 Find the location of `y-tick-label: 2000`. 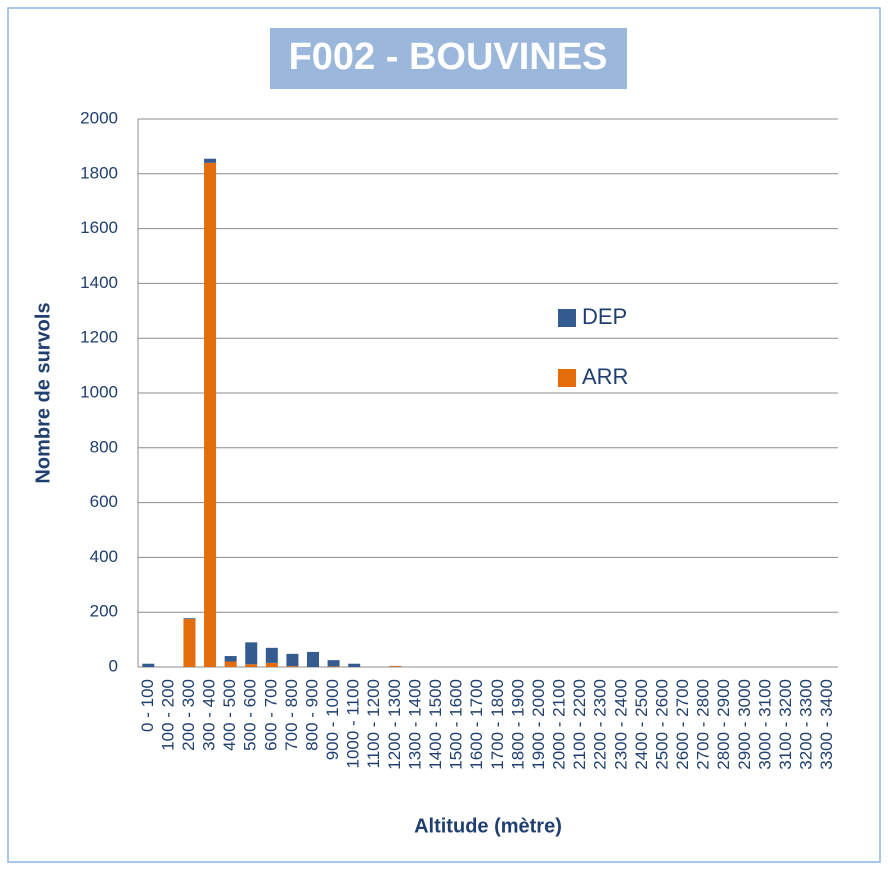

y-tick-label: 2000 is located at coordinates (99, 117).